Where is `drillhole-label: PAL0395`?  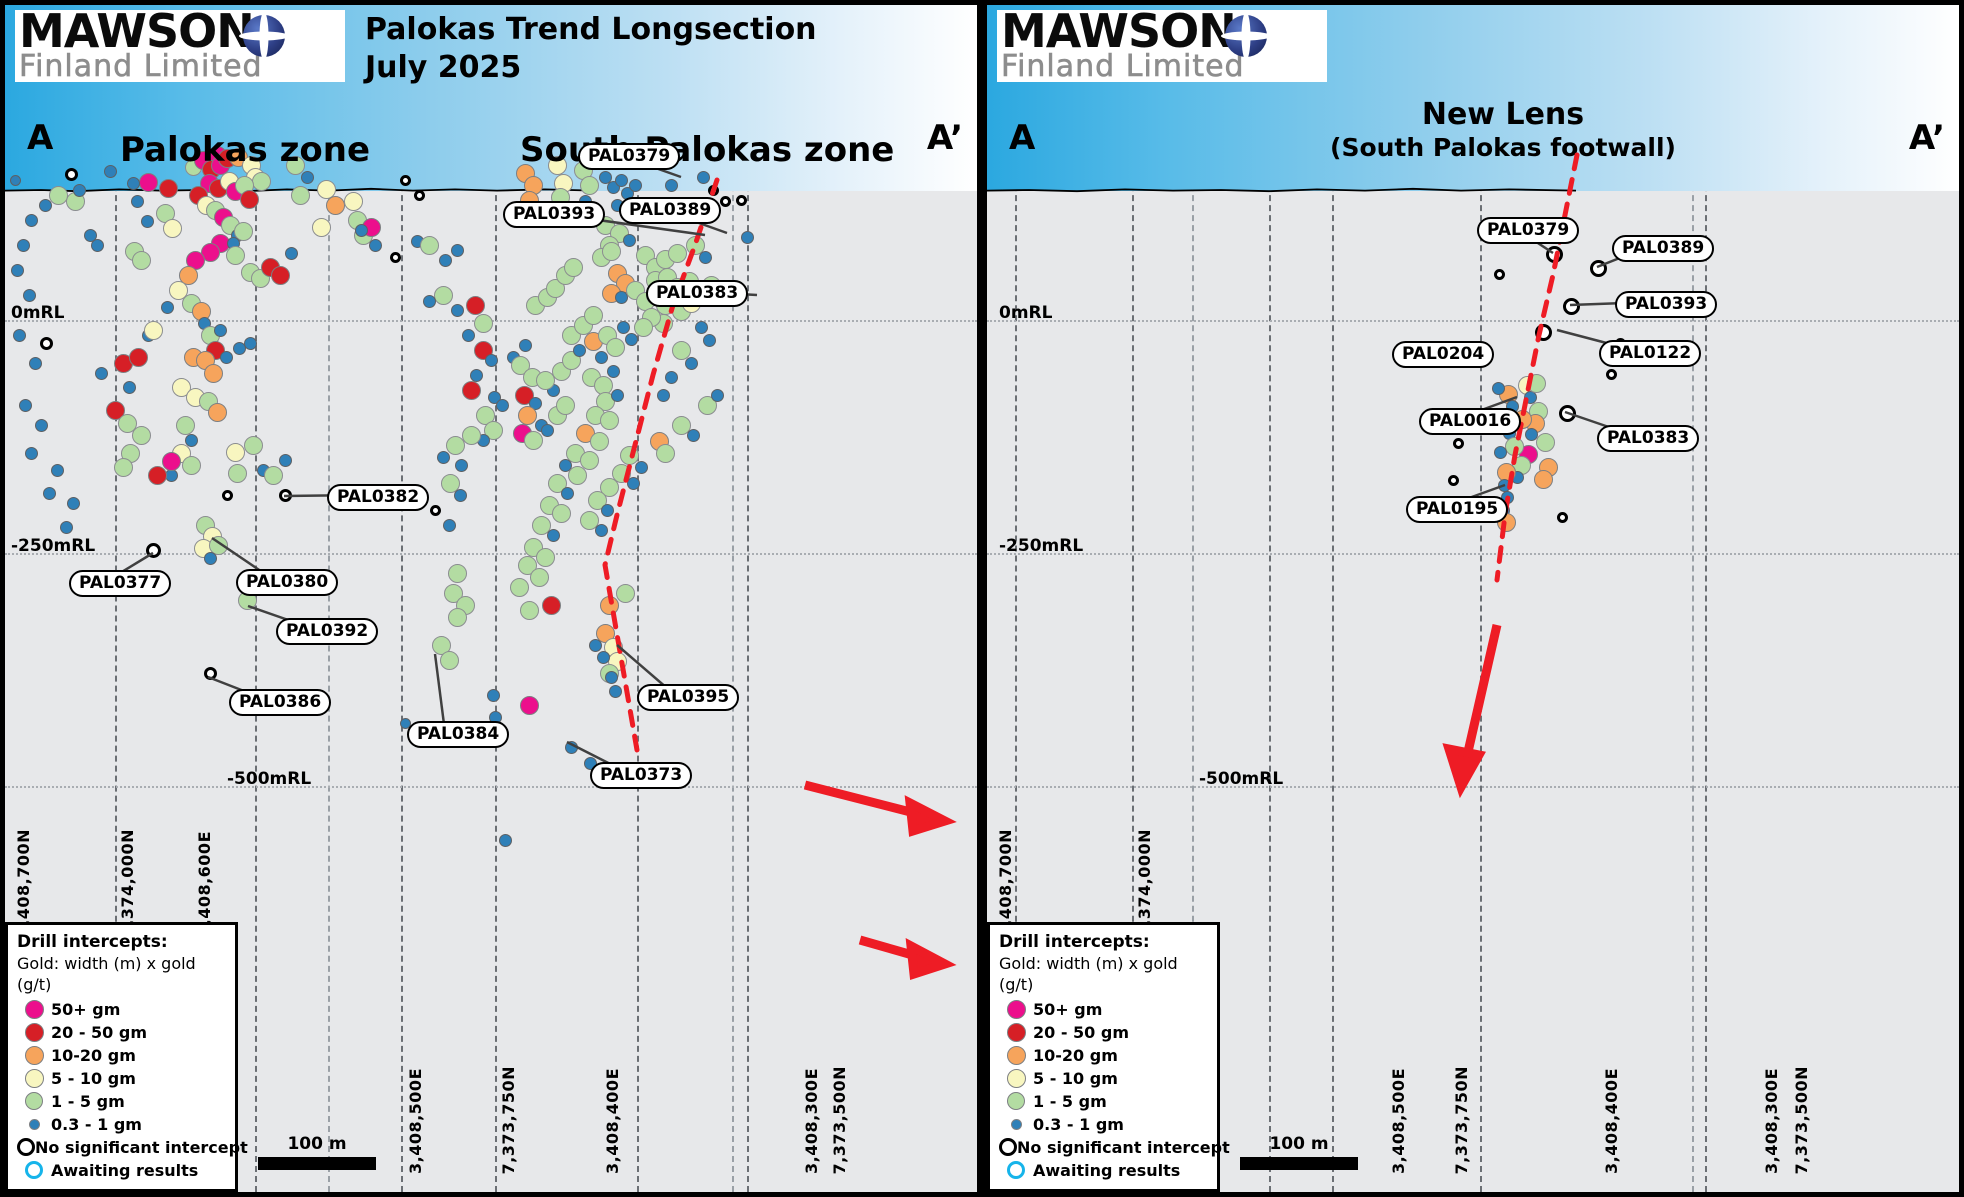
drillhole-label: PAL0395 is located at coordinates (688, 697).